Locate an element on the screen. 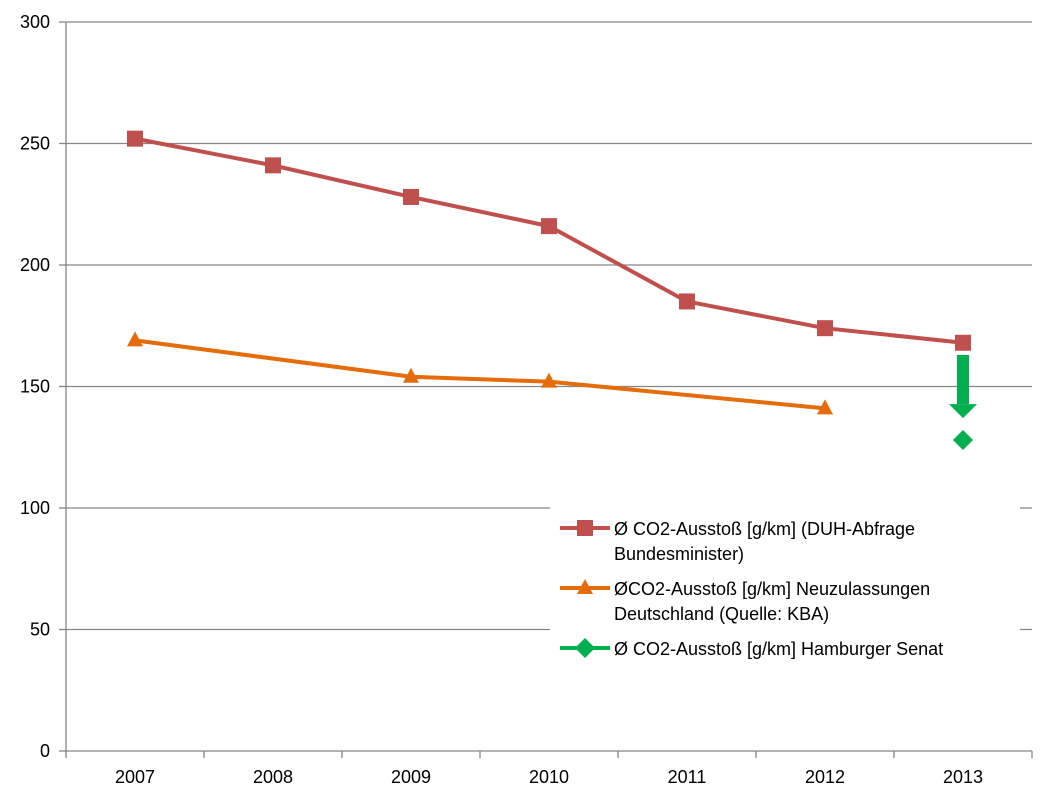 This screenshot has height=800, width=1046. data-point-series-1-2012 is located at coordinates (825, 328).